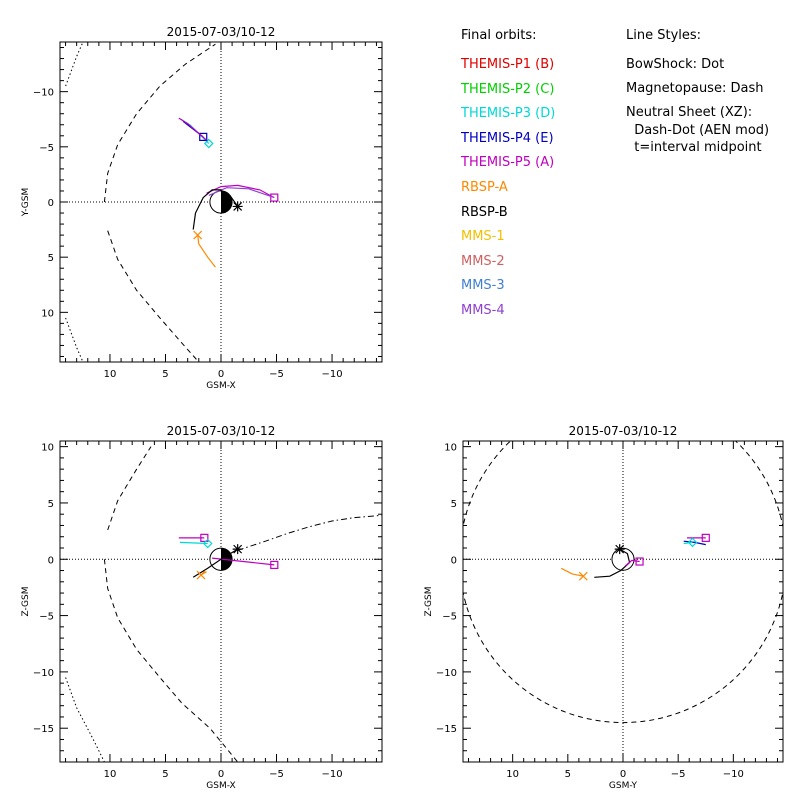 Image resolution: width=800 pixels, height=800 pixels. What do you see at coordinates (484, 212) in the screenshot?
I see `legend-item: RBSP-B` at bounding box center [484, 212].